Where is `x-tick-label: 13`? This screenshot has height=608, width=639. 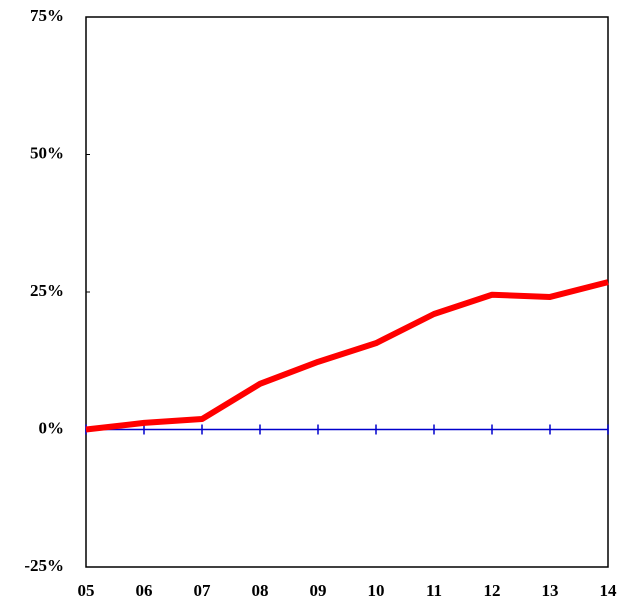
x-tick-label: 13 is located at coordinates (550, 590).